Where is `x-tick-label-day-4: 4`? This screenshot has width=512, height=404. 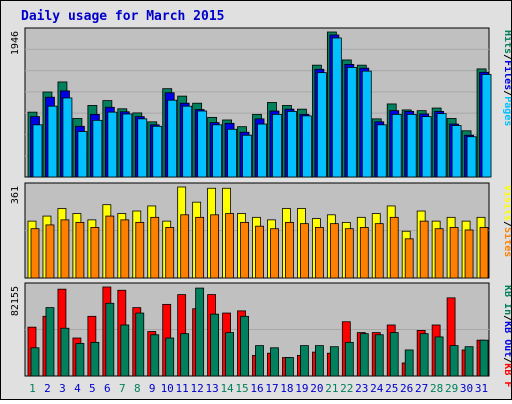 x-tick-label-day-4: 4 is located at coordinates (77, 388).